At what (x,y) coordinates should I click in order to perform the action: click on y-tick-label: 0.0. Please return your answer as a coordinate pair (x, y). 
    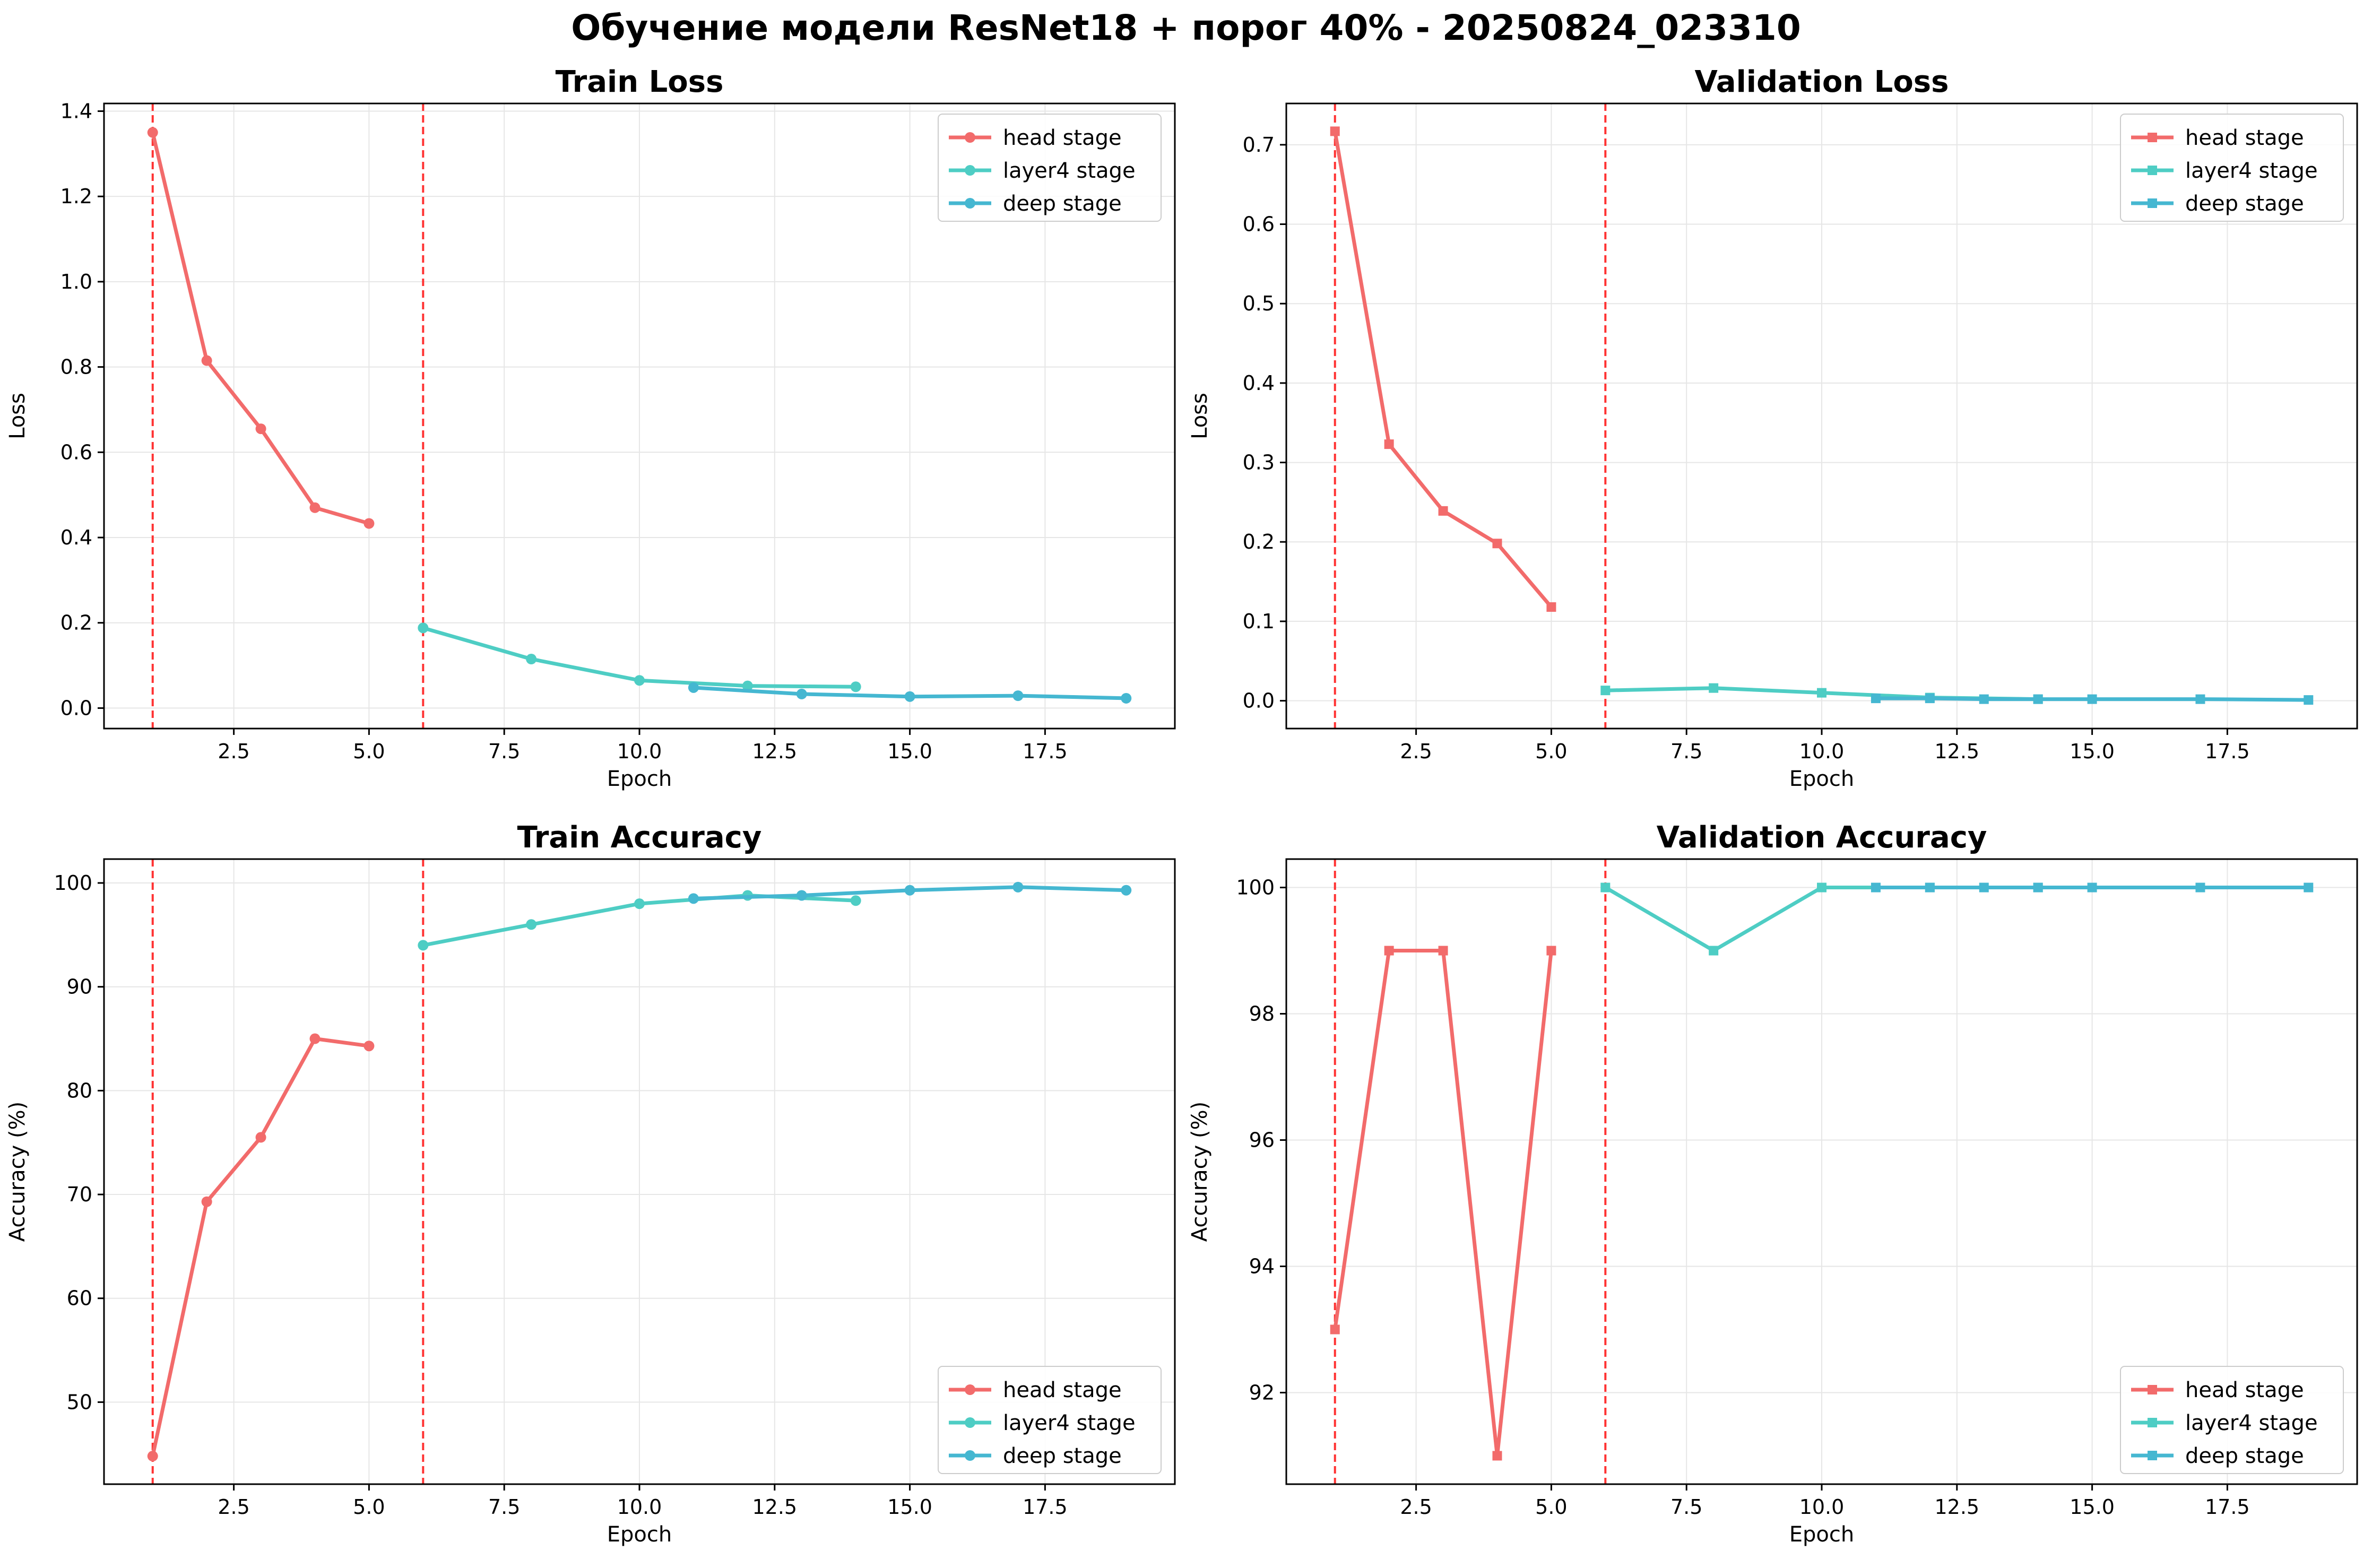
    Looking at the image, I should click on (1259, 701).